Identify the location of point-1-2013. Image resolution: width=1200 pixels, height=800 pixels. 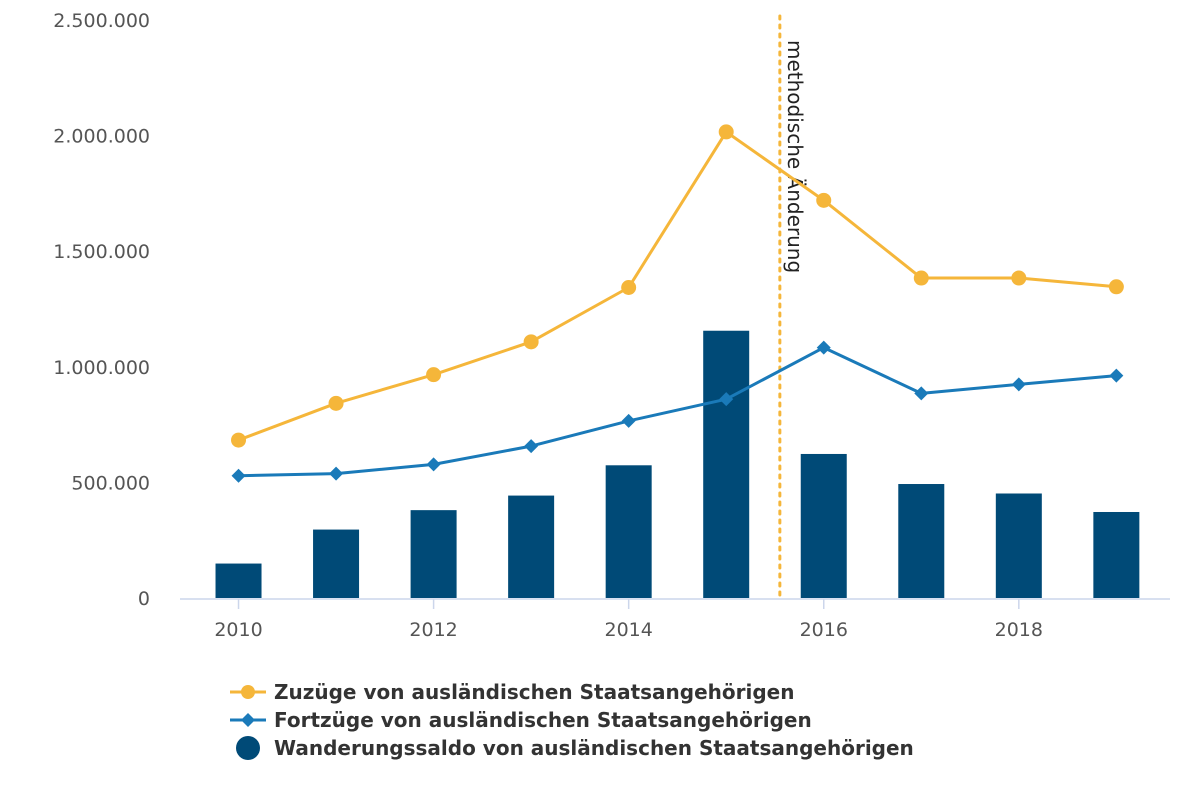
(531, 446).